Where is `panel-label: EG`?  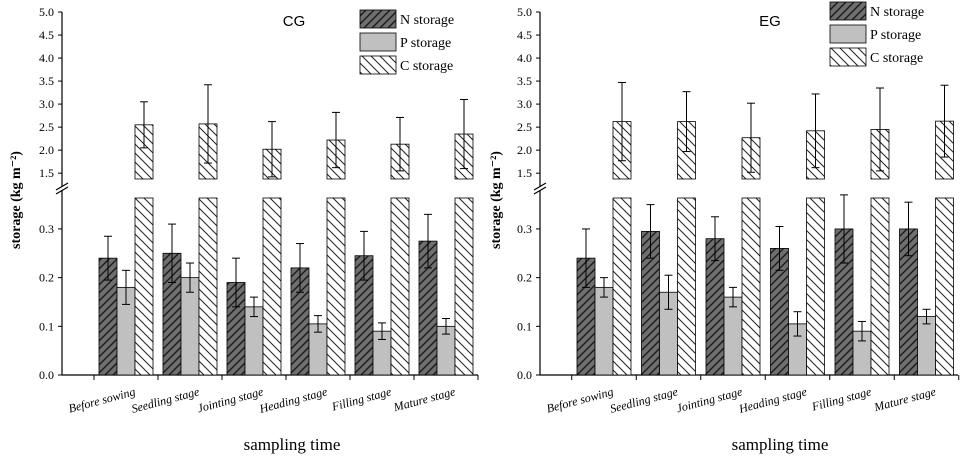
panel-label: EG is located at coordinates (770, 21).